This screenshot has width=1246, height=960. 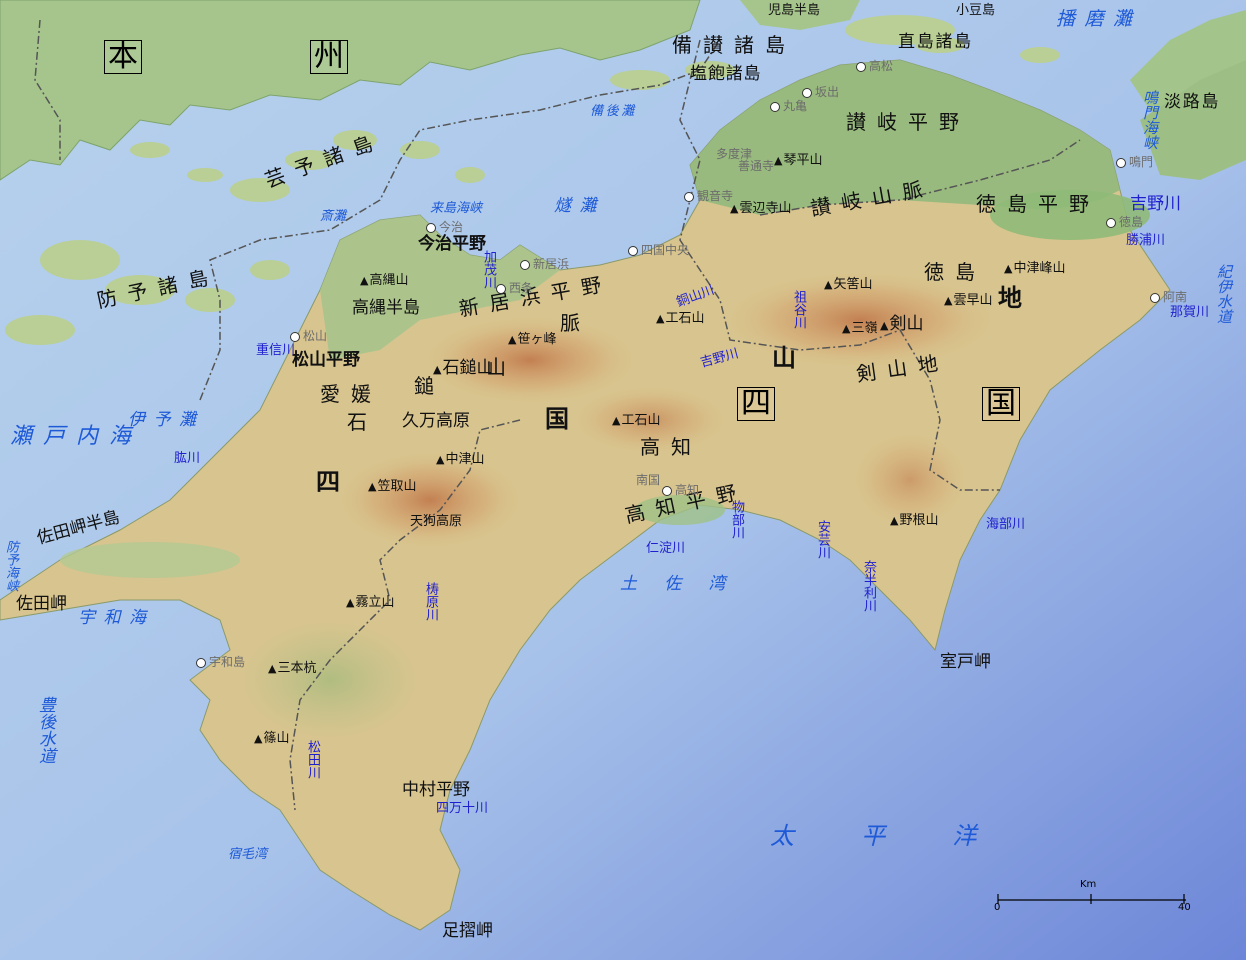 What do you see at coordinates (636, 420) in the screenshot?
I see `peak-kuishi-south: 工石山` at bounding box center [636, 420].